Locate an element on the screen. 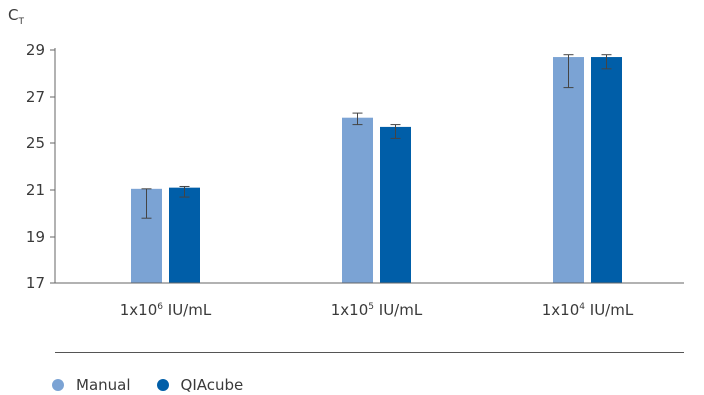  y-axis-label: CT is located at coordinates (16, 16).